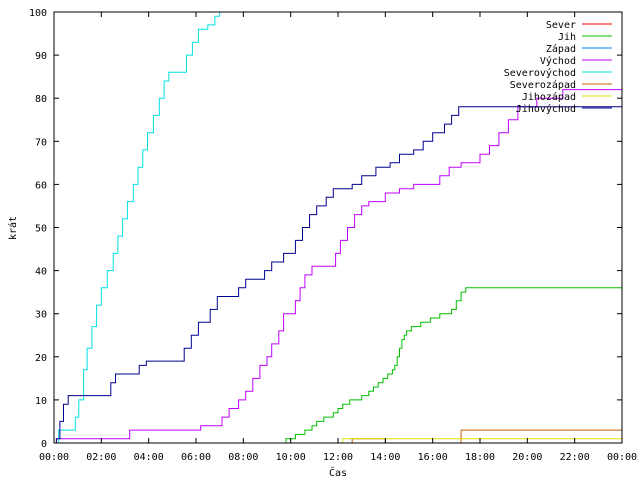 The height and width of the screenshot is (480, 640). What do you see at coordinates (546, 109) in the screenshot?
I see `legend-label: Jihovýchod` at bounding box center [546, 109].